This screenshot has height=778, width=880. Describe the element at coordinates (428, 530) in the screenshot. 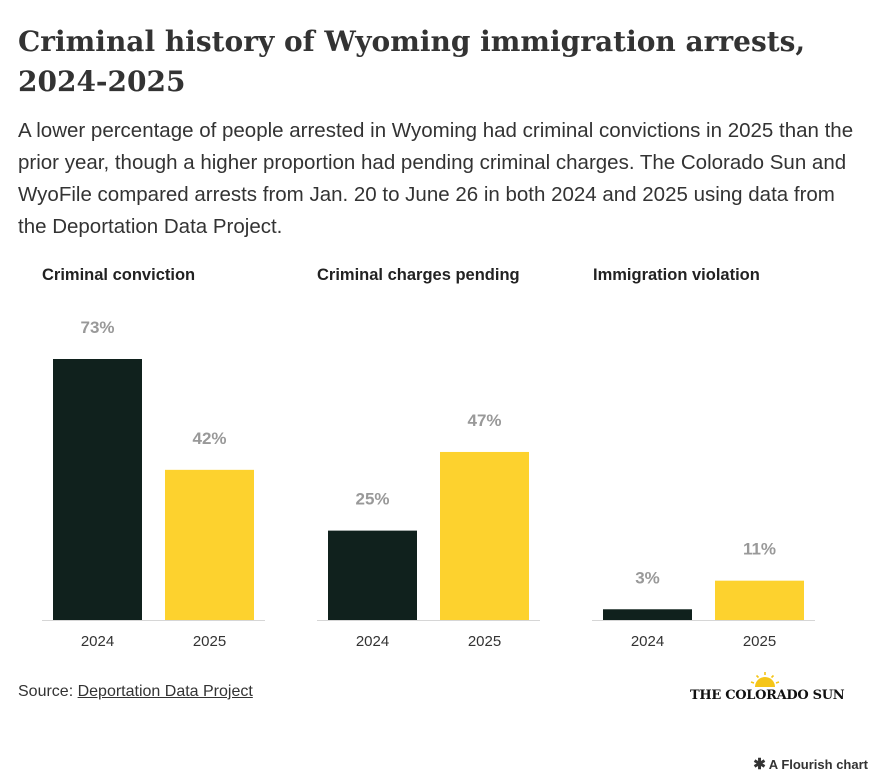

I see `panel-criminal-charges-pending: 25% 2024 47% 2025` at that location.